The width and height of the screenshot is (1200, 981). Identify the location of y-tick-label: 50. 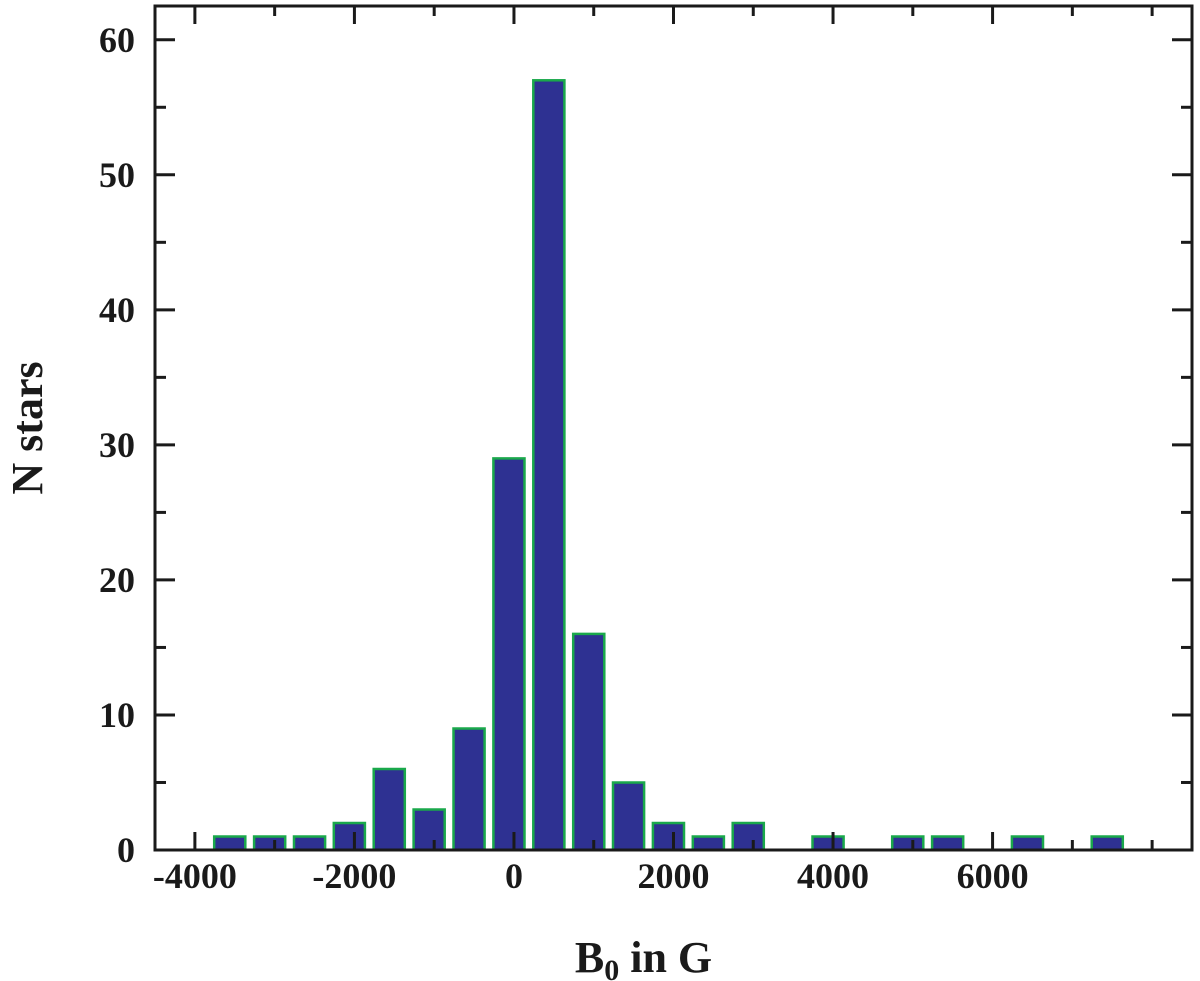
(117, 175).